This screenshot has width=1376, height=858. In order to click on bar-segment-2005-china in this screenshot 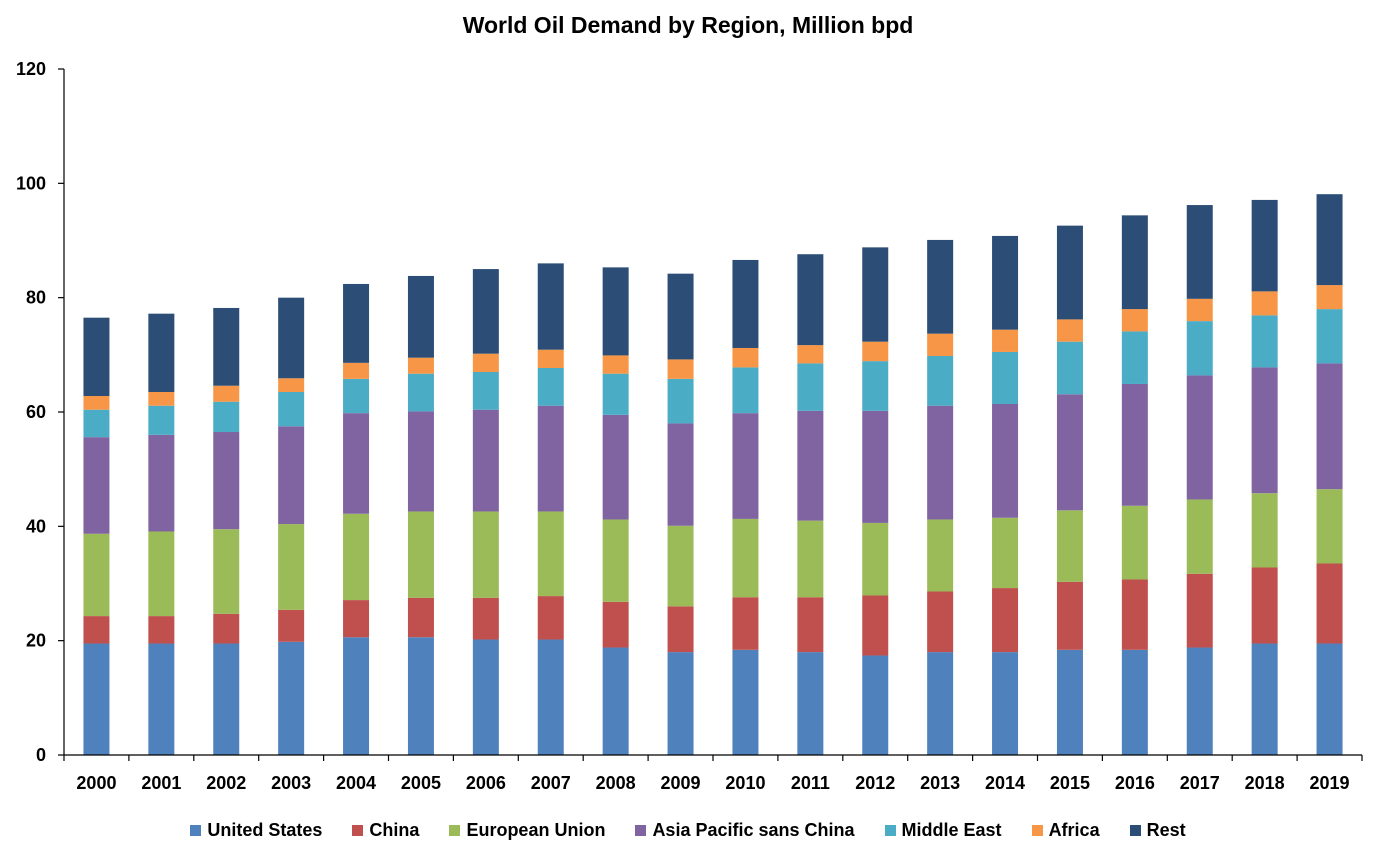, I will do `click(420, 617)`.